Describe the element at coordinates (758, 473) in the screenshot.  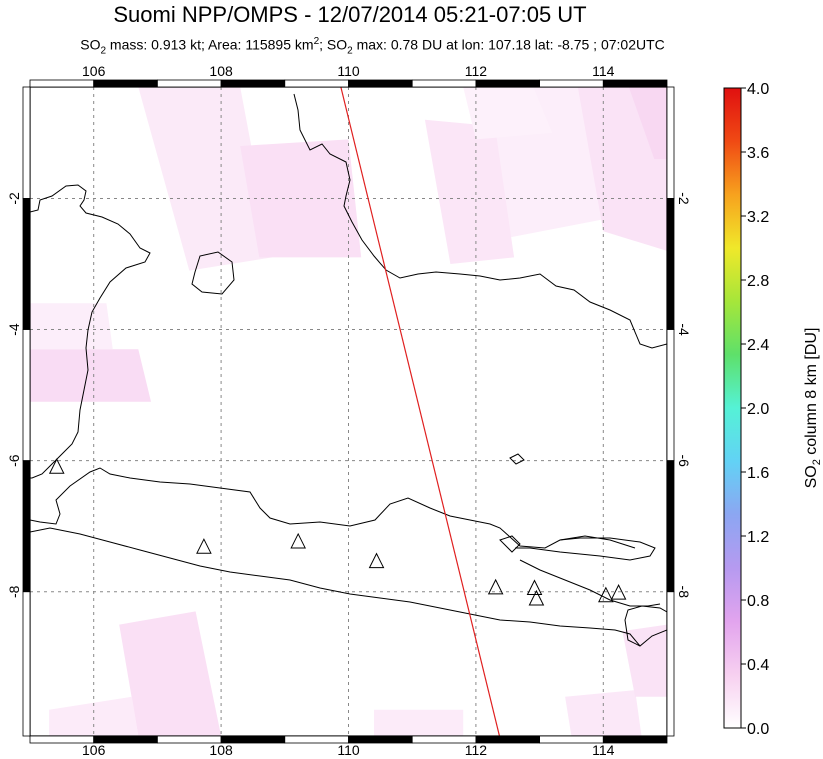
I see `colorbar-tick-4: 1.6` at that location.